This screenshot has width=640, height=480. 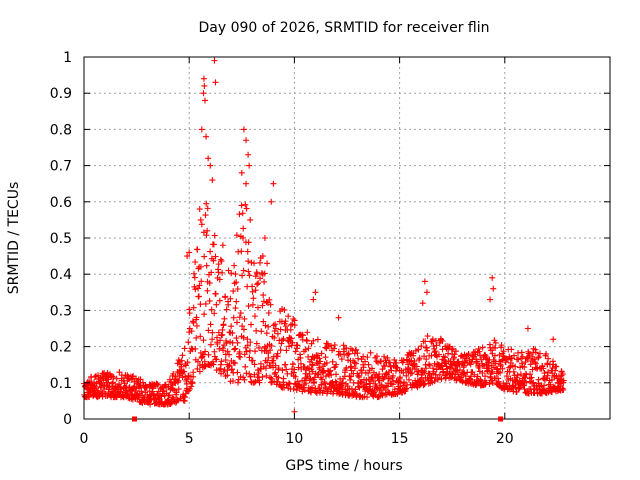 What do you see at coordinates (501, 419) in the screenshot?
I see `axis-marker` at bounding box center [501, 419].